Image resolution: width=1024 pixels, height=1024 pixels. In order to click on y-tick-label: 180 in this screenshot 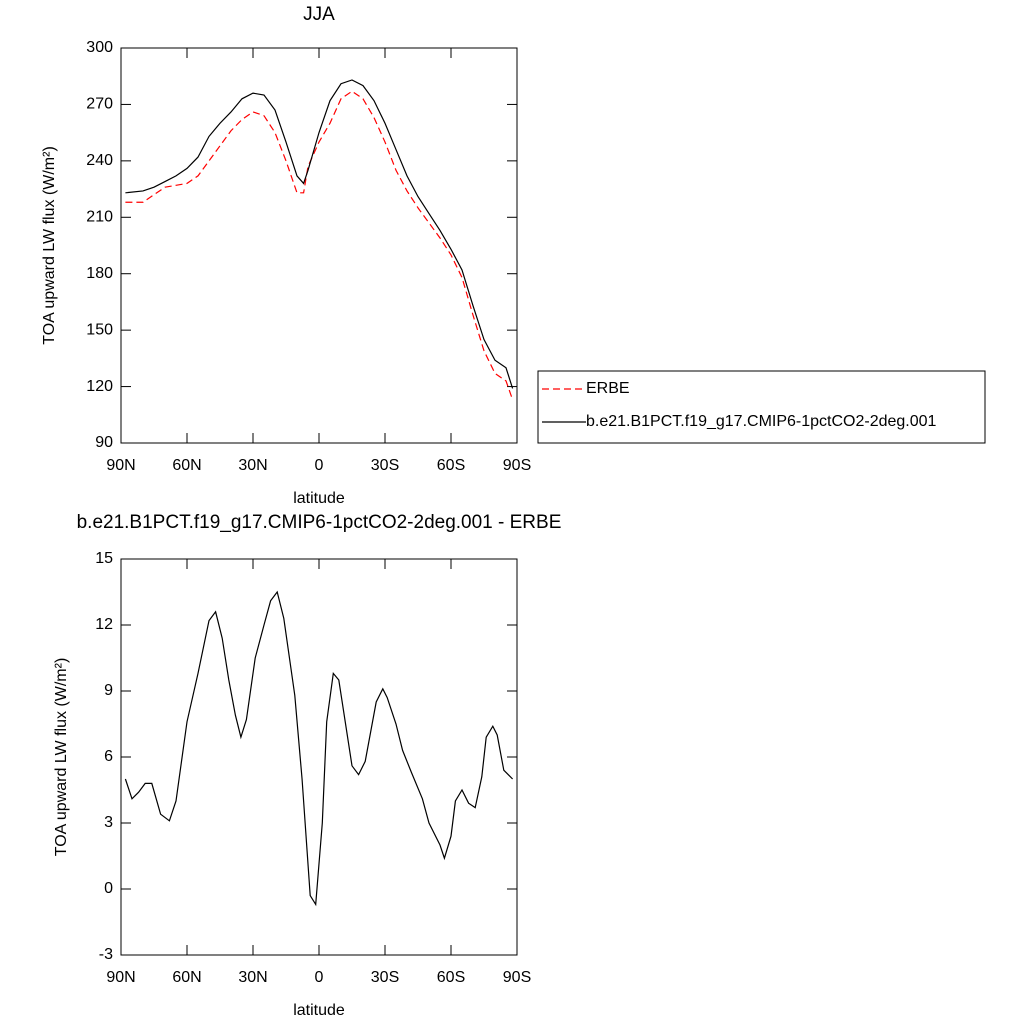, I will do `click(99, 273)`.